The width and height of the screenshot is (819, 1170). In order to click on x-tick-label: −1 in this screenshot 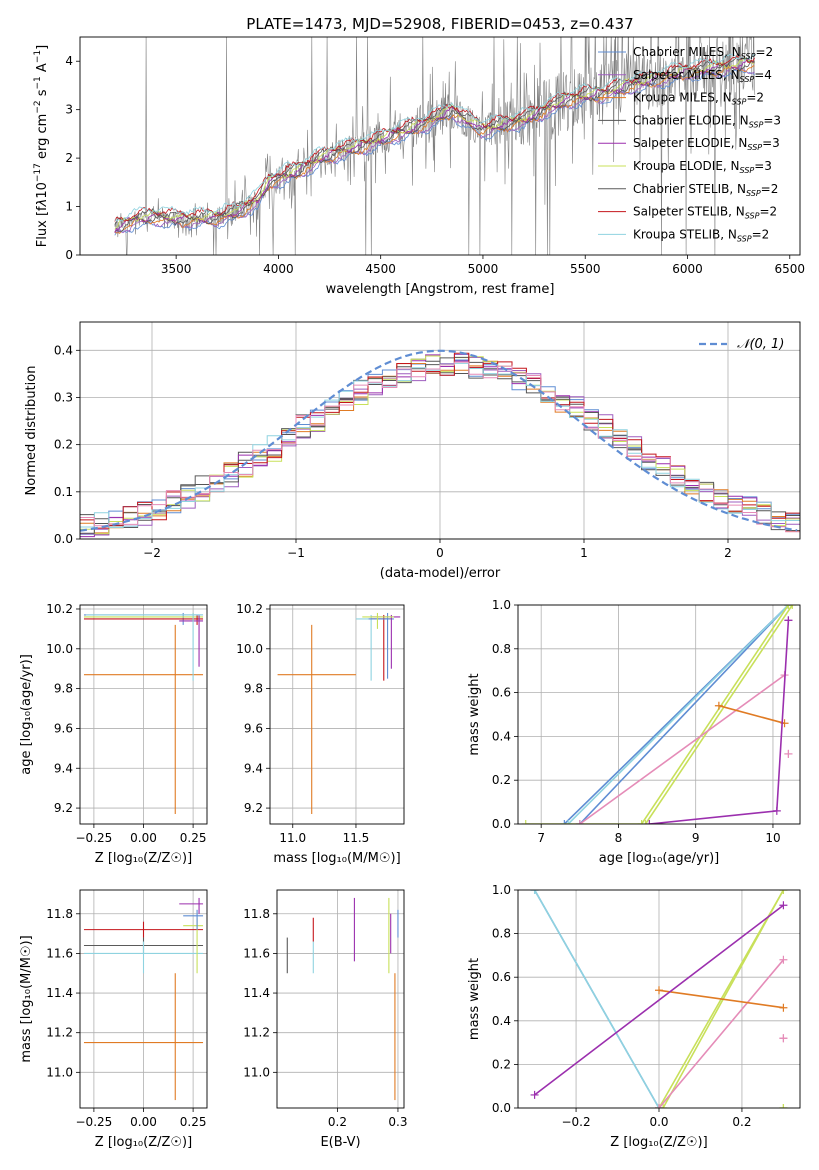, I will do `click(296, 553)`.